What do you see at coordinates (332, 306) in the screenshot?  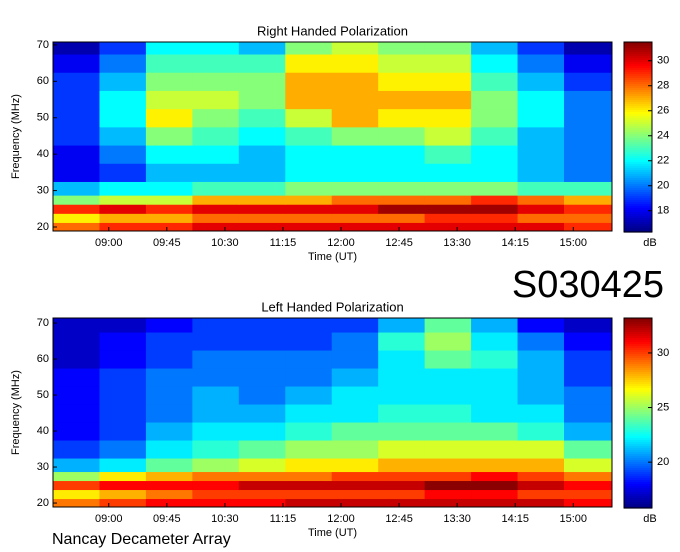 I see `chart-title: Left Handed Polarization` at bounding box center [332, 306].